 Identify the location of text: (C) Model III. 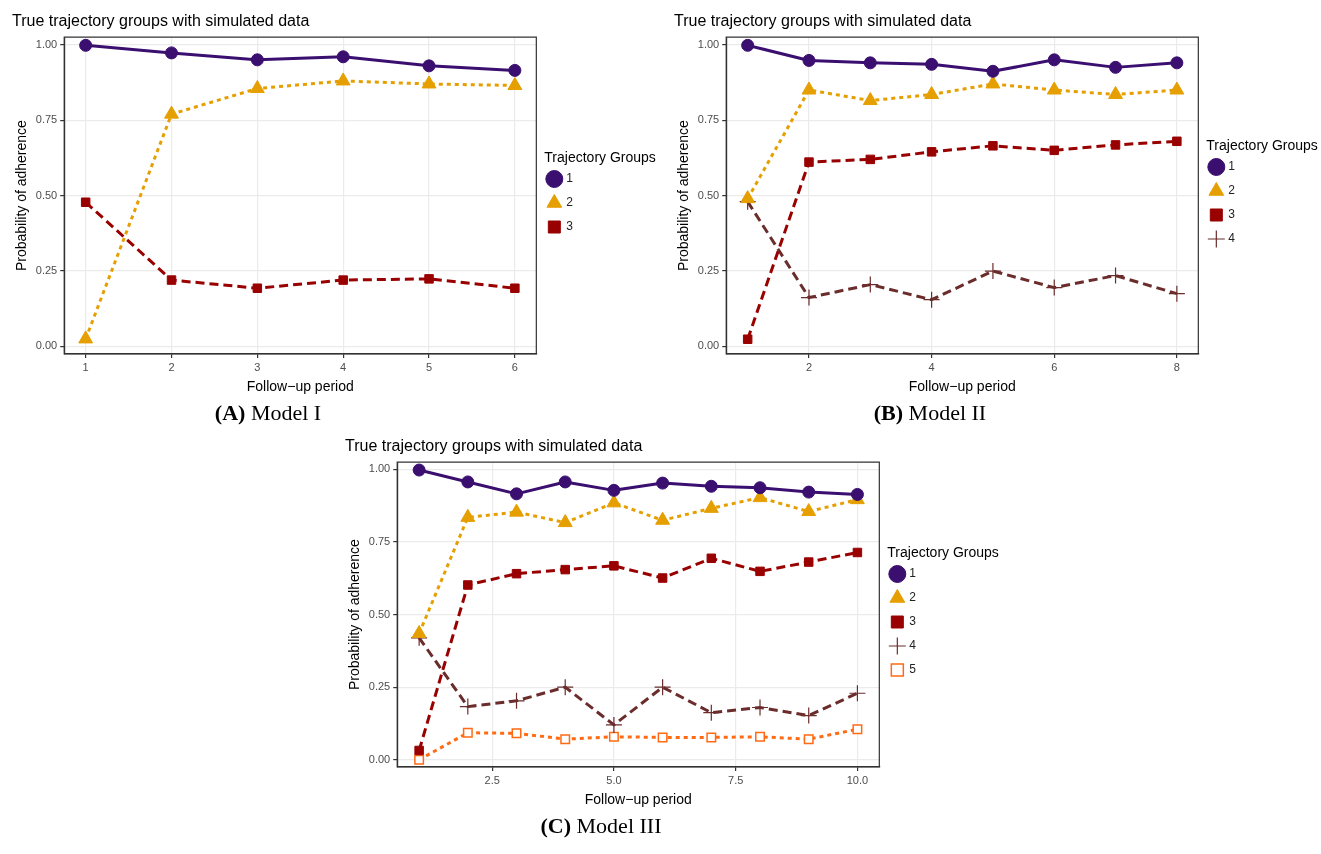
(601, 825).